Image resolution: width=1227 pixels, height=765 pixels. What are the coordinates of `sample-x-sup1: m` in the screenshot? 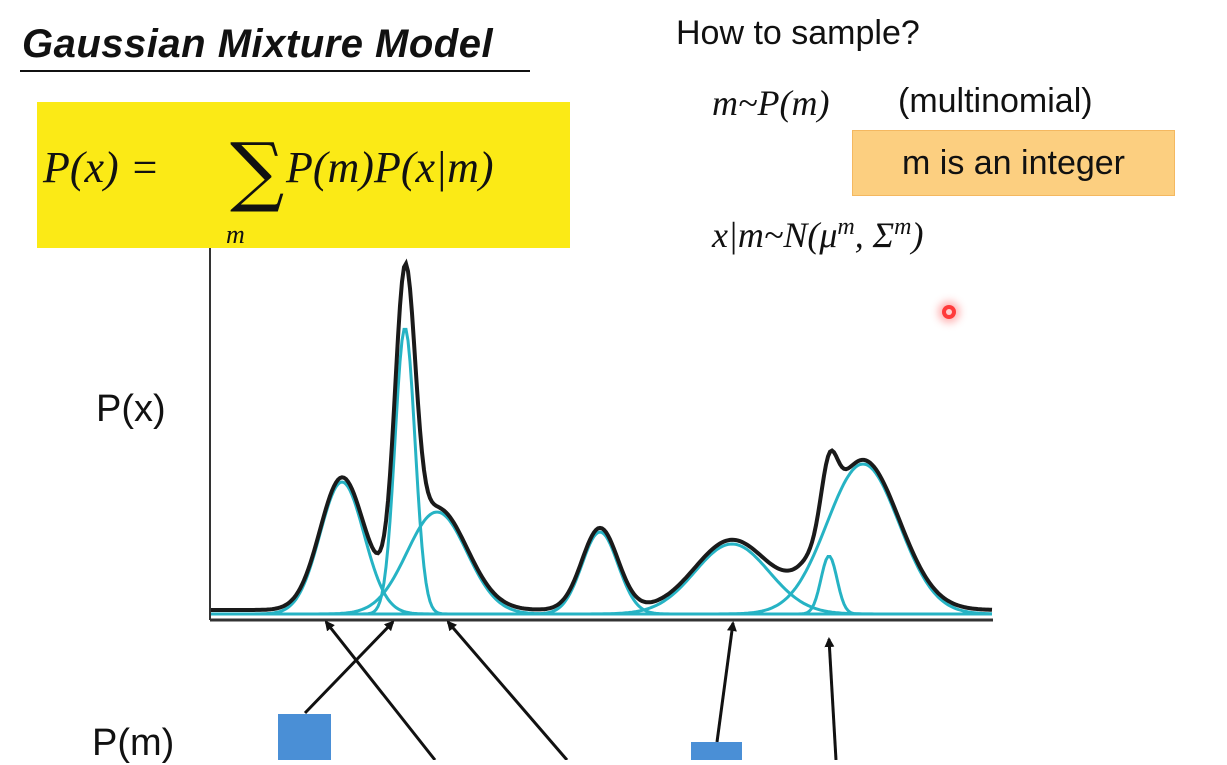 It's located at (846, 227).